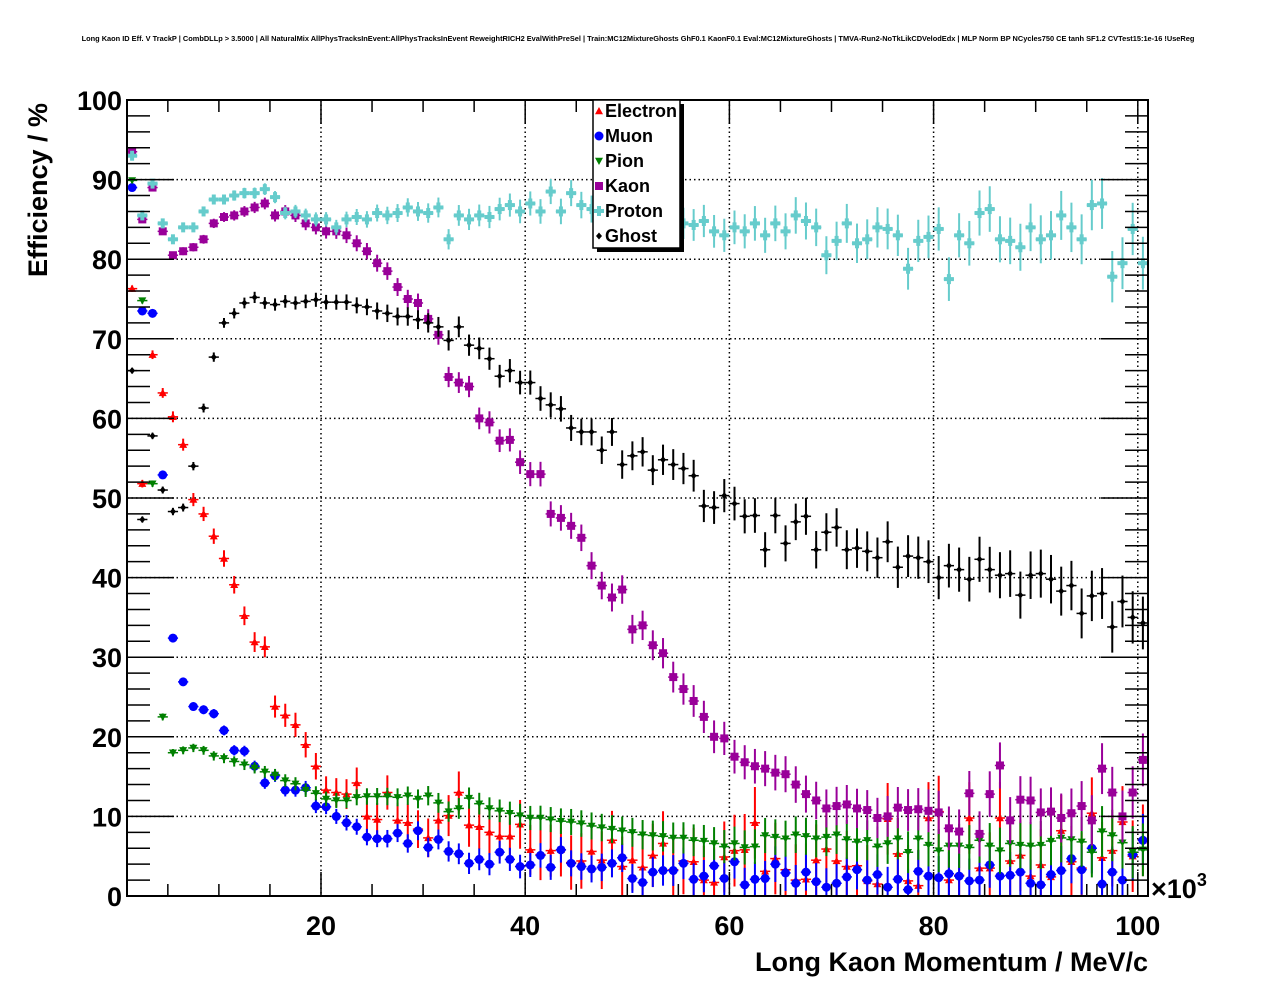 The height and width of the screenshot is (996, 1276). I want to click on legend-marker-muon, so click(599, 136).